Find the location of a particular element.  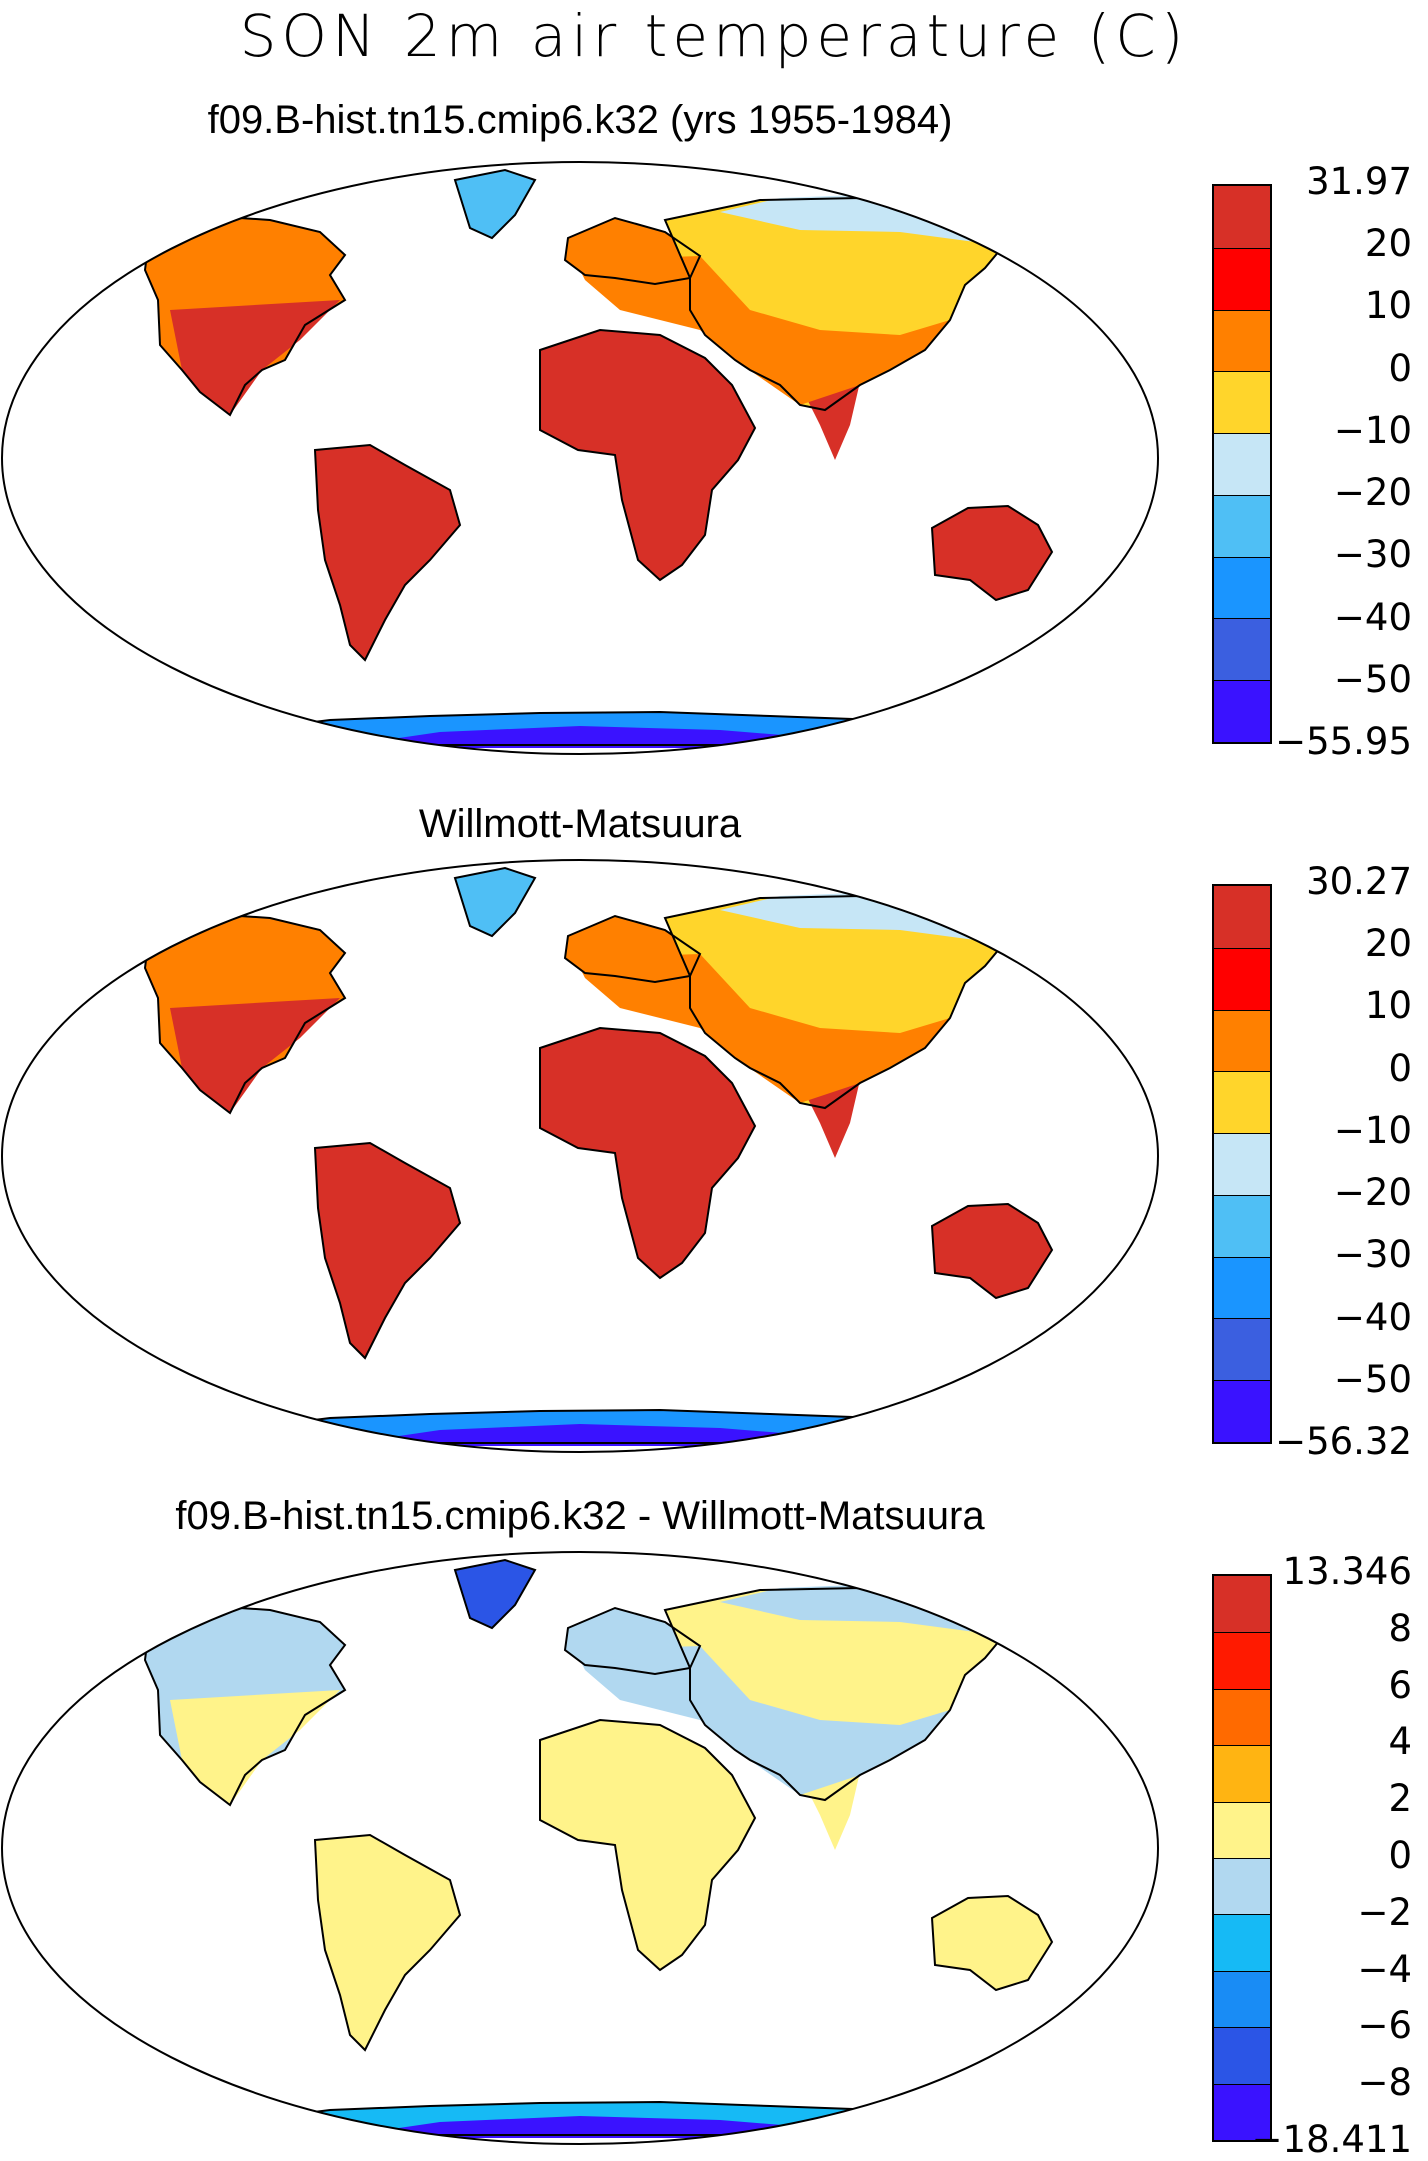

panel-2-title: Willmott-Matsuura is located at coordinates (580, 824).